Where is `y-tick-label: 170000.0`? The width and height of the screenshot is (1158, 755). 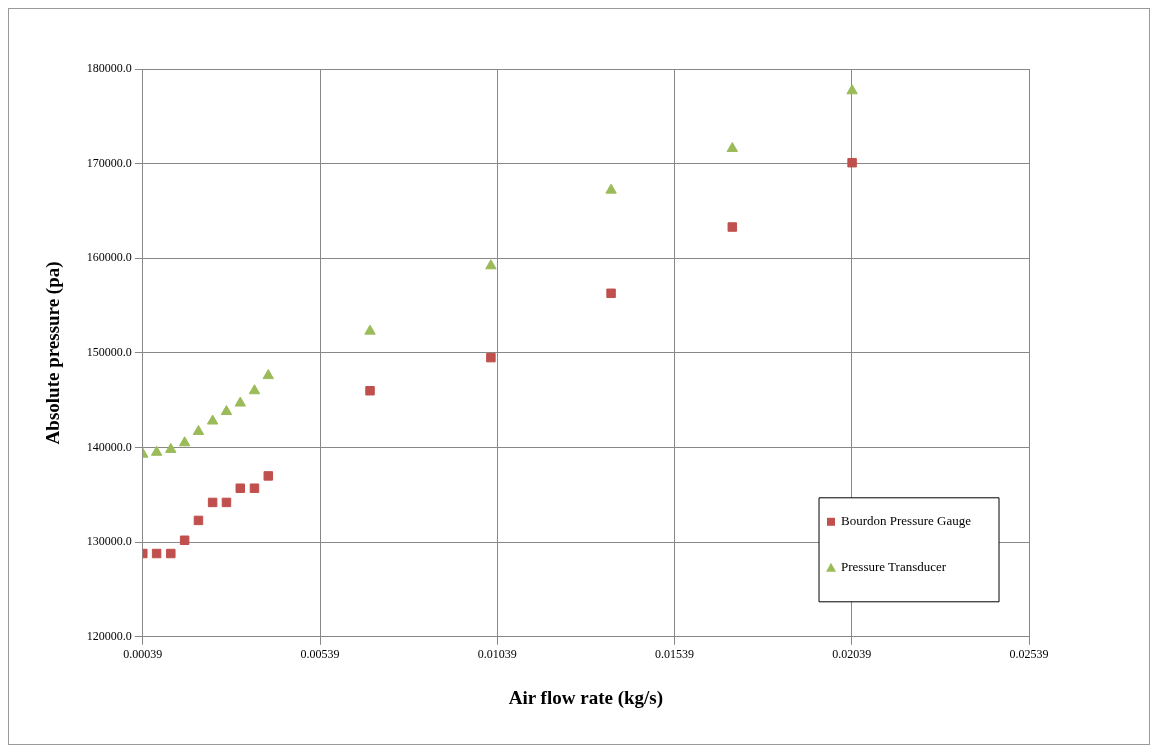
y-tick-label: 170000.0 is located at coordinates (109, 162).